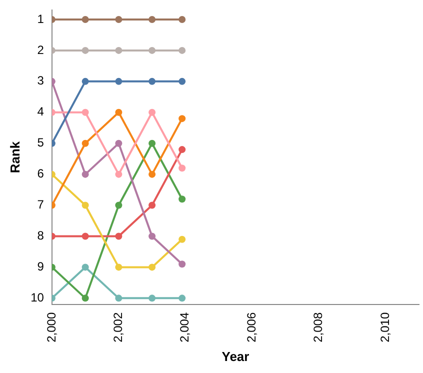 The width and height of the screenshot is (423, 373). Describe the element at coordinates (40, 205) in the screenshot. I see `y-tick-label: 7` at that location.